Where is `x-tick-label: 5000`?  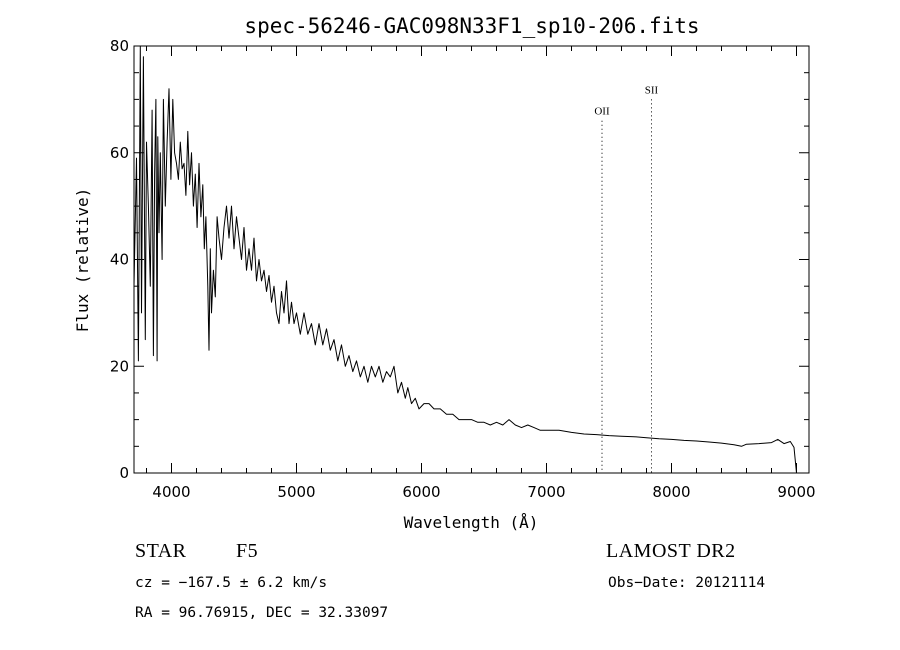
x-tick-label: 5000 is located at coordinates (296, 492).